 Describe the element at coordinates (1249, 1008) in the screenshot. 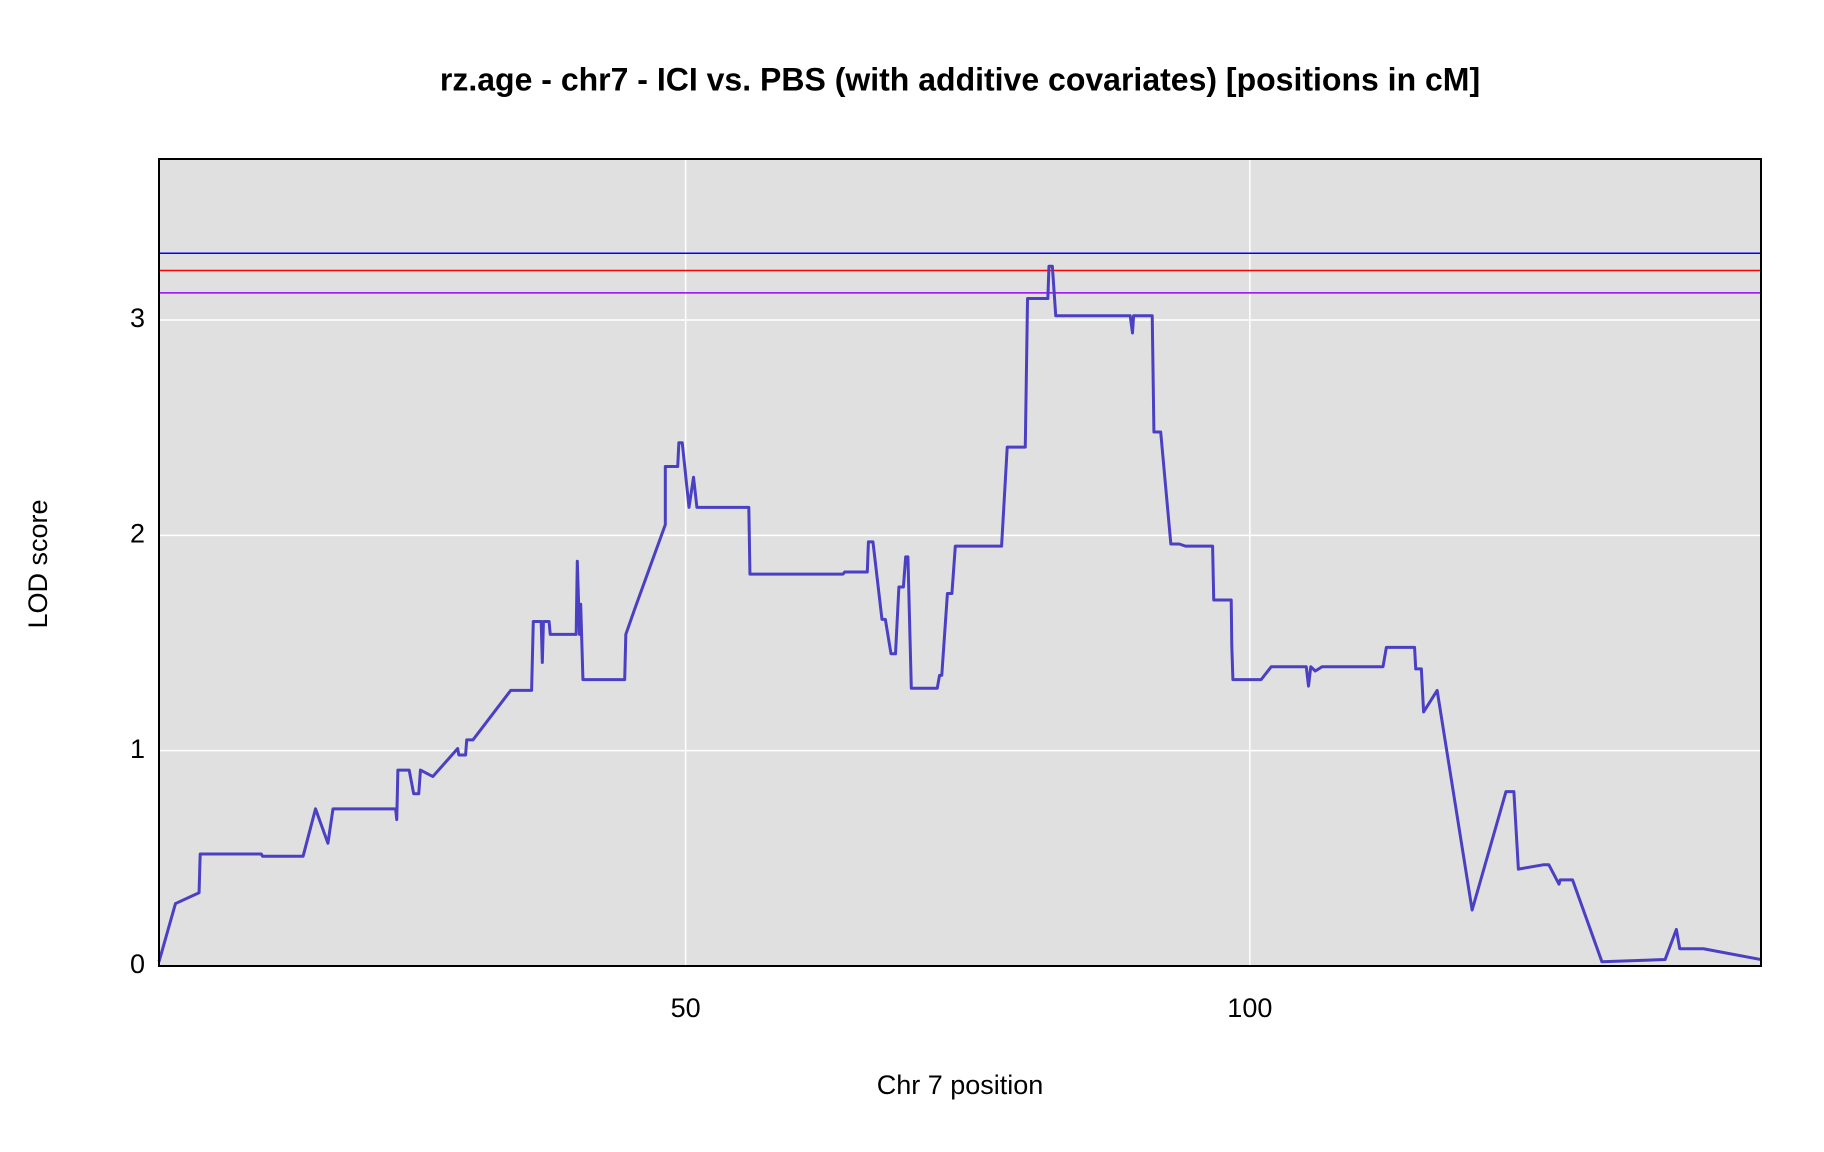

I see `x-tick-label: 100` at that location.